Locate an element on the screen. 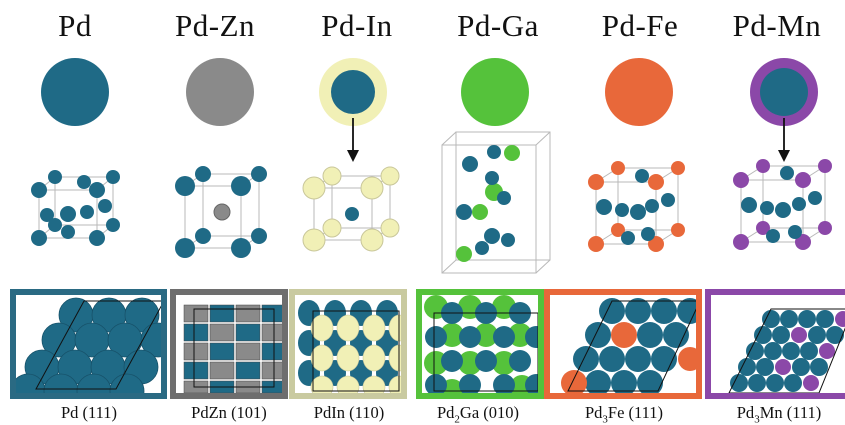  column-title: Pd-Zn is located at coordinates (215, 25).